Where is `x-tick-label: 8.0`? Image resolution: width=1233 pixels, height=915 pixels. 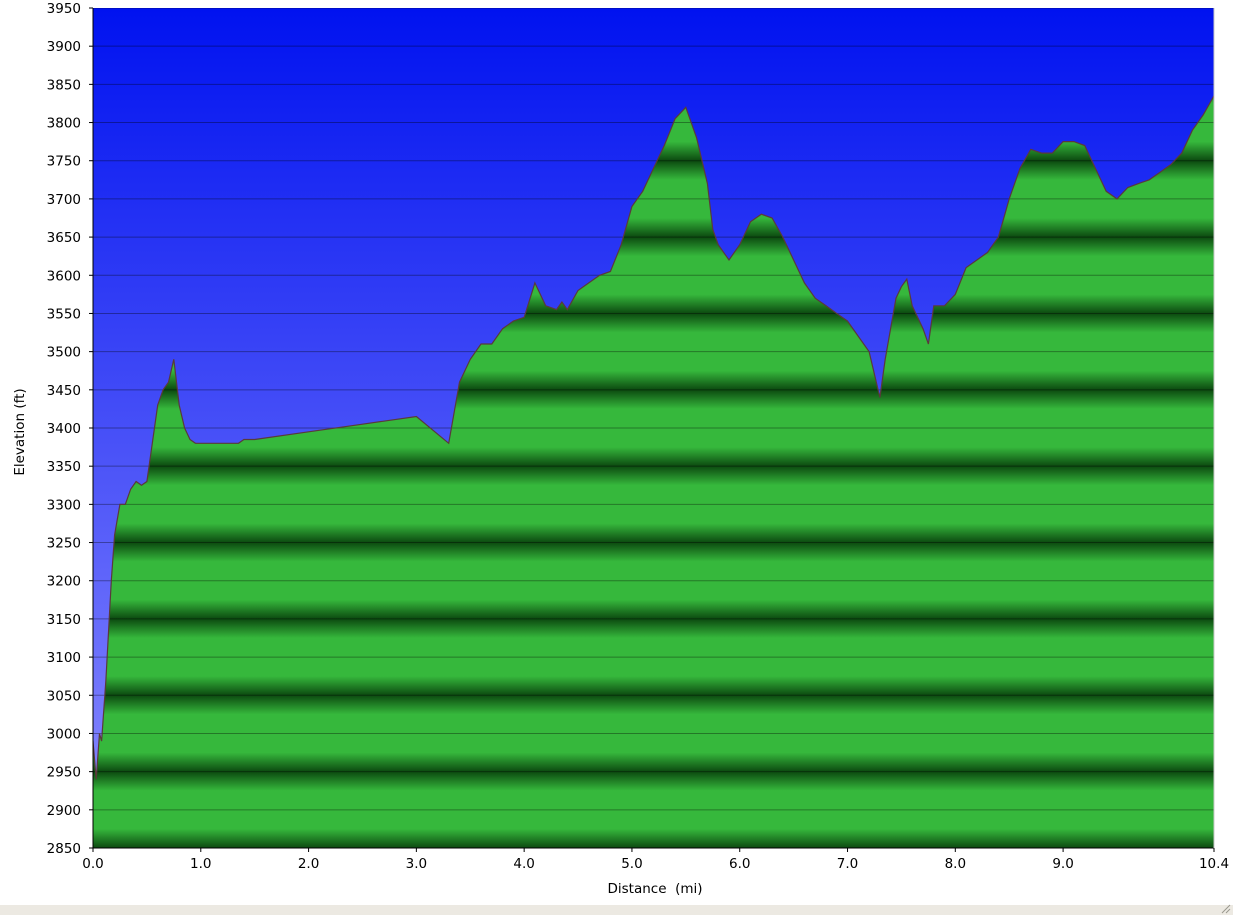
x-tick-label: 8.0 is located at coordinates (955, 864).